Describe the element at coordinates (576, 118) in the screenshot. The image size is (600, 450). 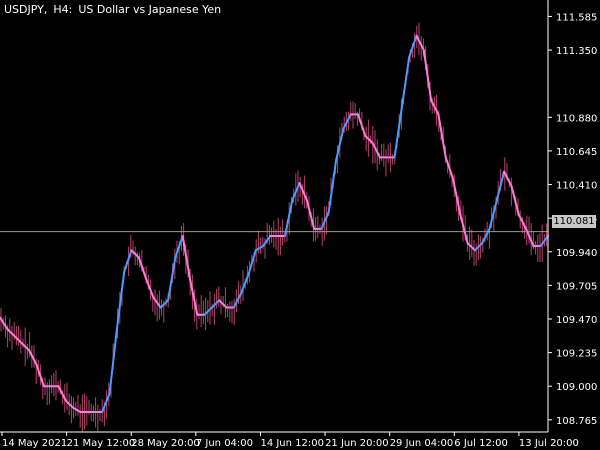
I see `price-tick-label: 110.880` at that location.